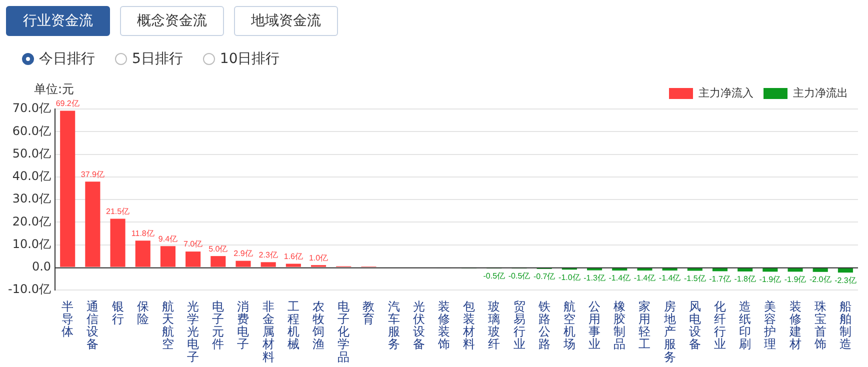  Describe the element at coordinates (267, 331) in the screenshot. I see `x-tick-label: 非金属材料` at that location.